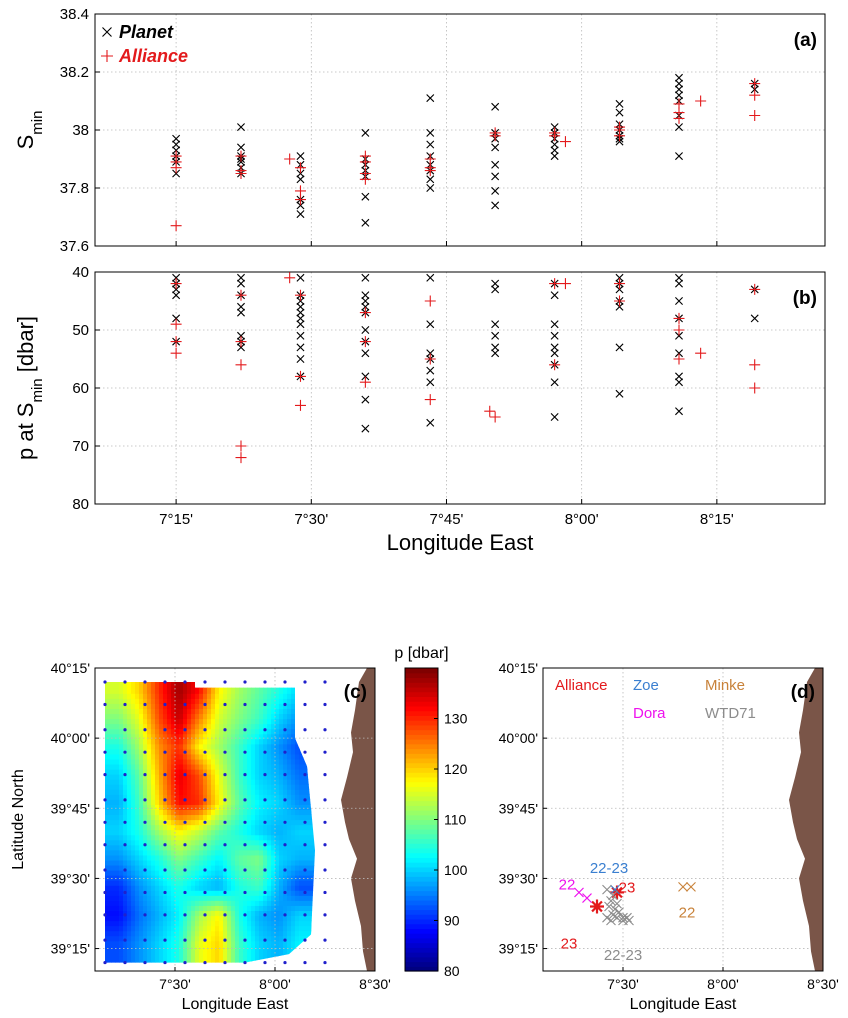  What do you see at coordinates (805, 40) in the screenshot?
I see `panel-label: (a)` at bounding box center [805, 40].